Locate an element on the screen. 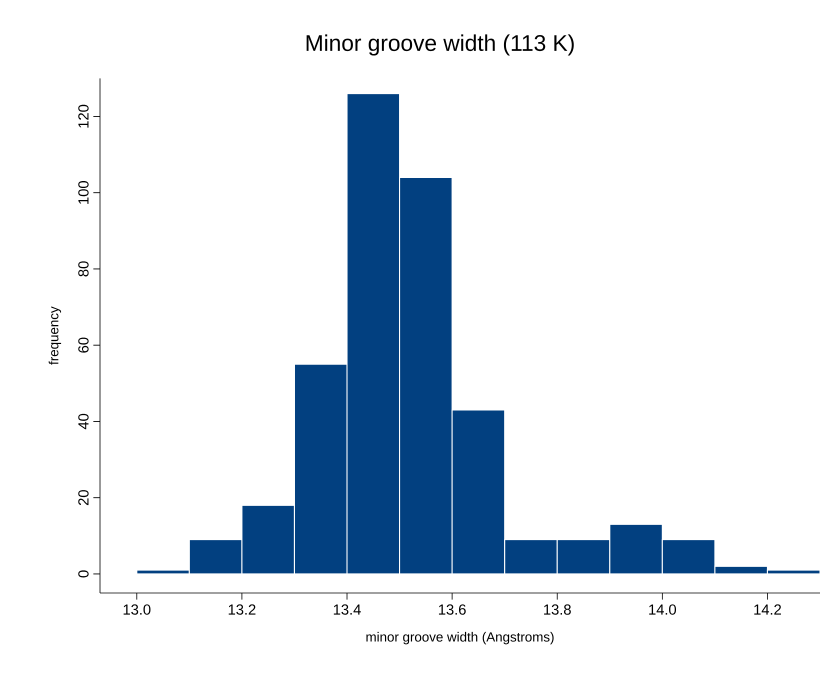 This screenshot has width=827, height=677. y-tick-label: 80 is located at coordinates (83, 268).